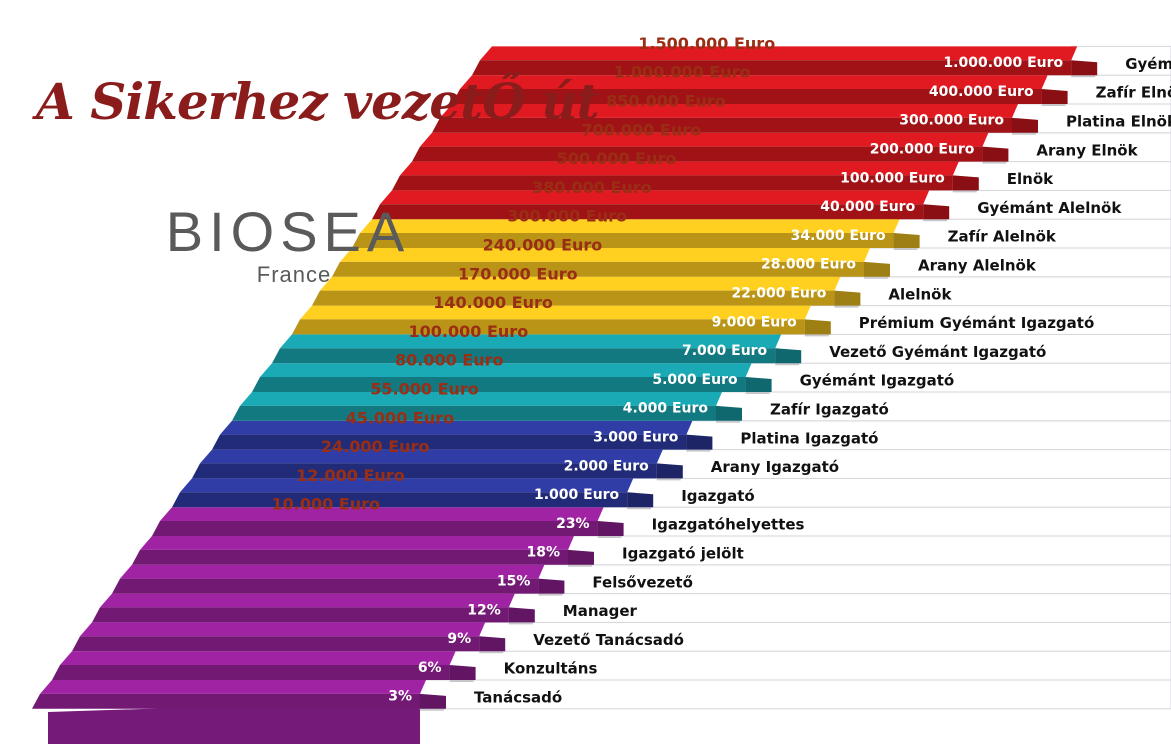 Image resolution: width=1171 pixels, height=748 pixels. Describe the element at coordinates (636, 438) in the screenshot. I see `step-value-label: 3.000 Euro` at that location.